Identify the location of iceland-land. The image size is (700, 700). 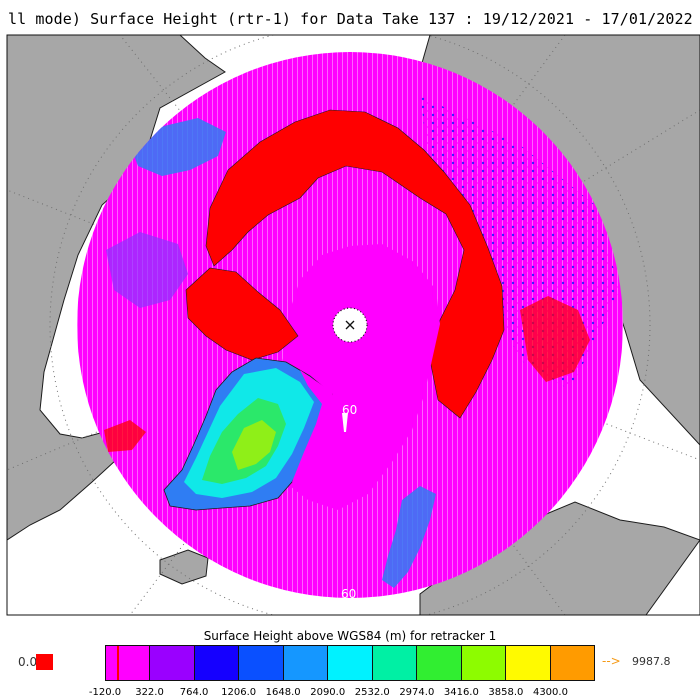
(184, 567).